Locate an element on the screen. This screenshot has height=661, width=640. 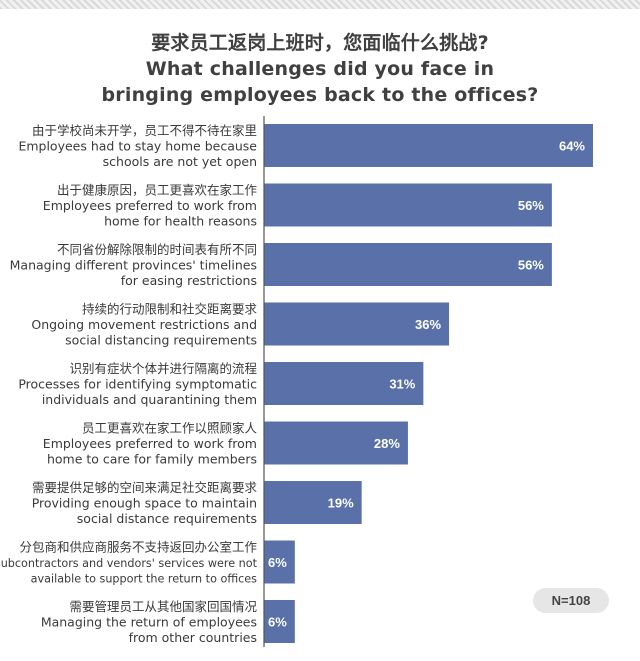
bar-value-label-2: 56% is located at coordinates (531, 205).